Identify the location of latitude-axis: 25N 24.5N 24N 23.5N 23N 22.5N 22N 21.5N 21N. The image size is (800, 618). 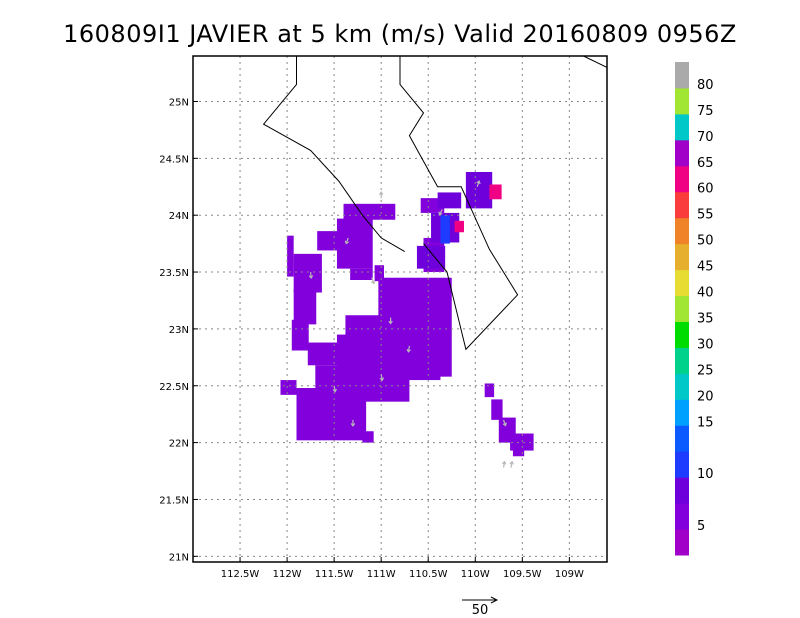
(178, 330).